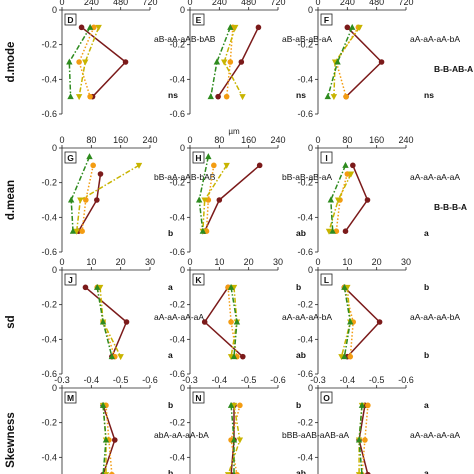 The height and width of the screenshot is (474, 474). I want to click on panel-h-dark_red-point, so click(219, 200).